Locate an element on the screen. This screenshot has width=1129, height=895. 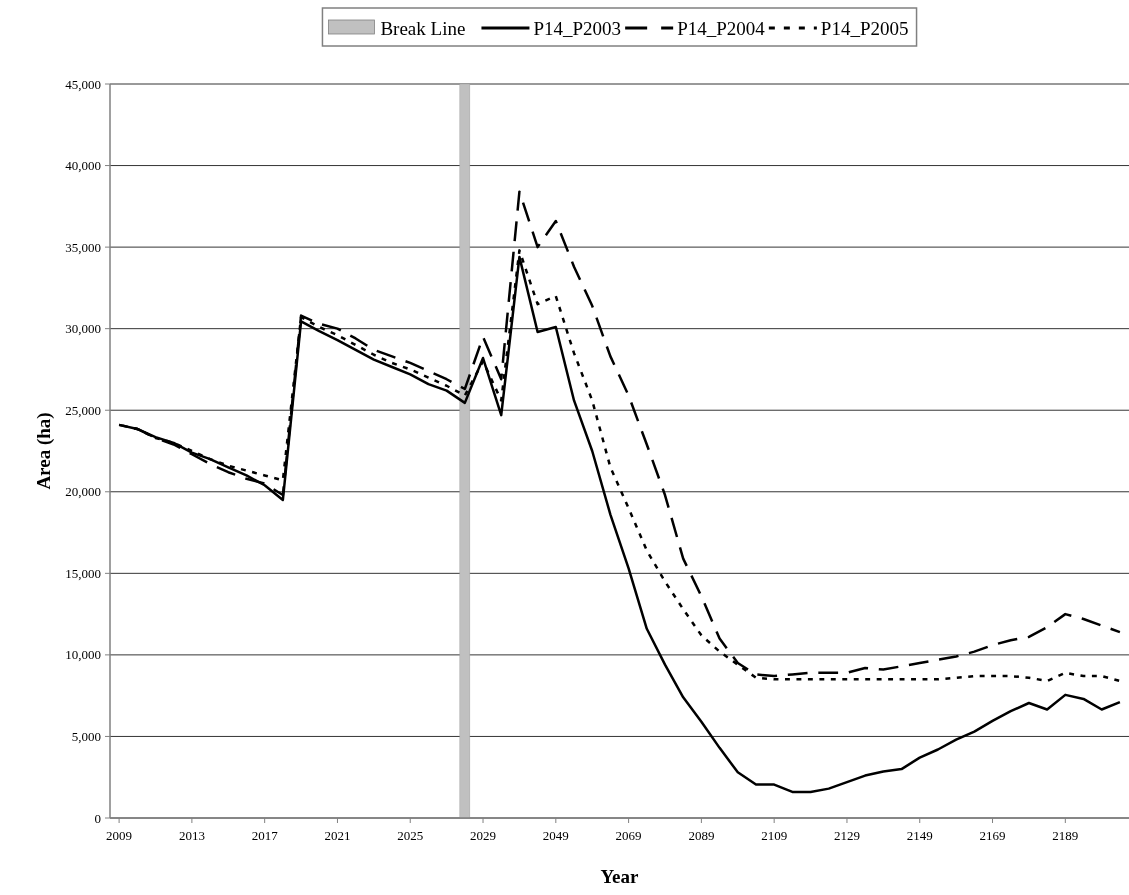
x-tick-label: 2129 is located at coordinates (846, 835).